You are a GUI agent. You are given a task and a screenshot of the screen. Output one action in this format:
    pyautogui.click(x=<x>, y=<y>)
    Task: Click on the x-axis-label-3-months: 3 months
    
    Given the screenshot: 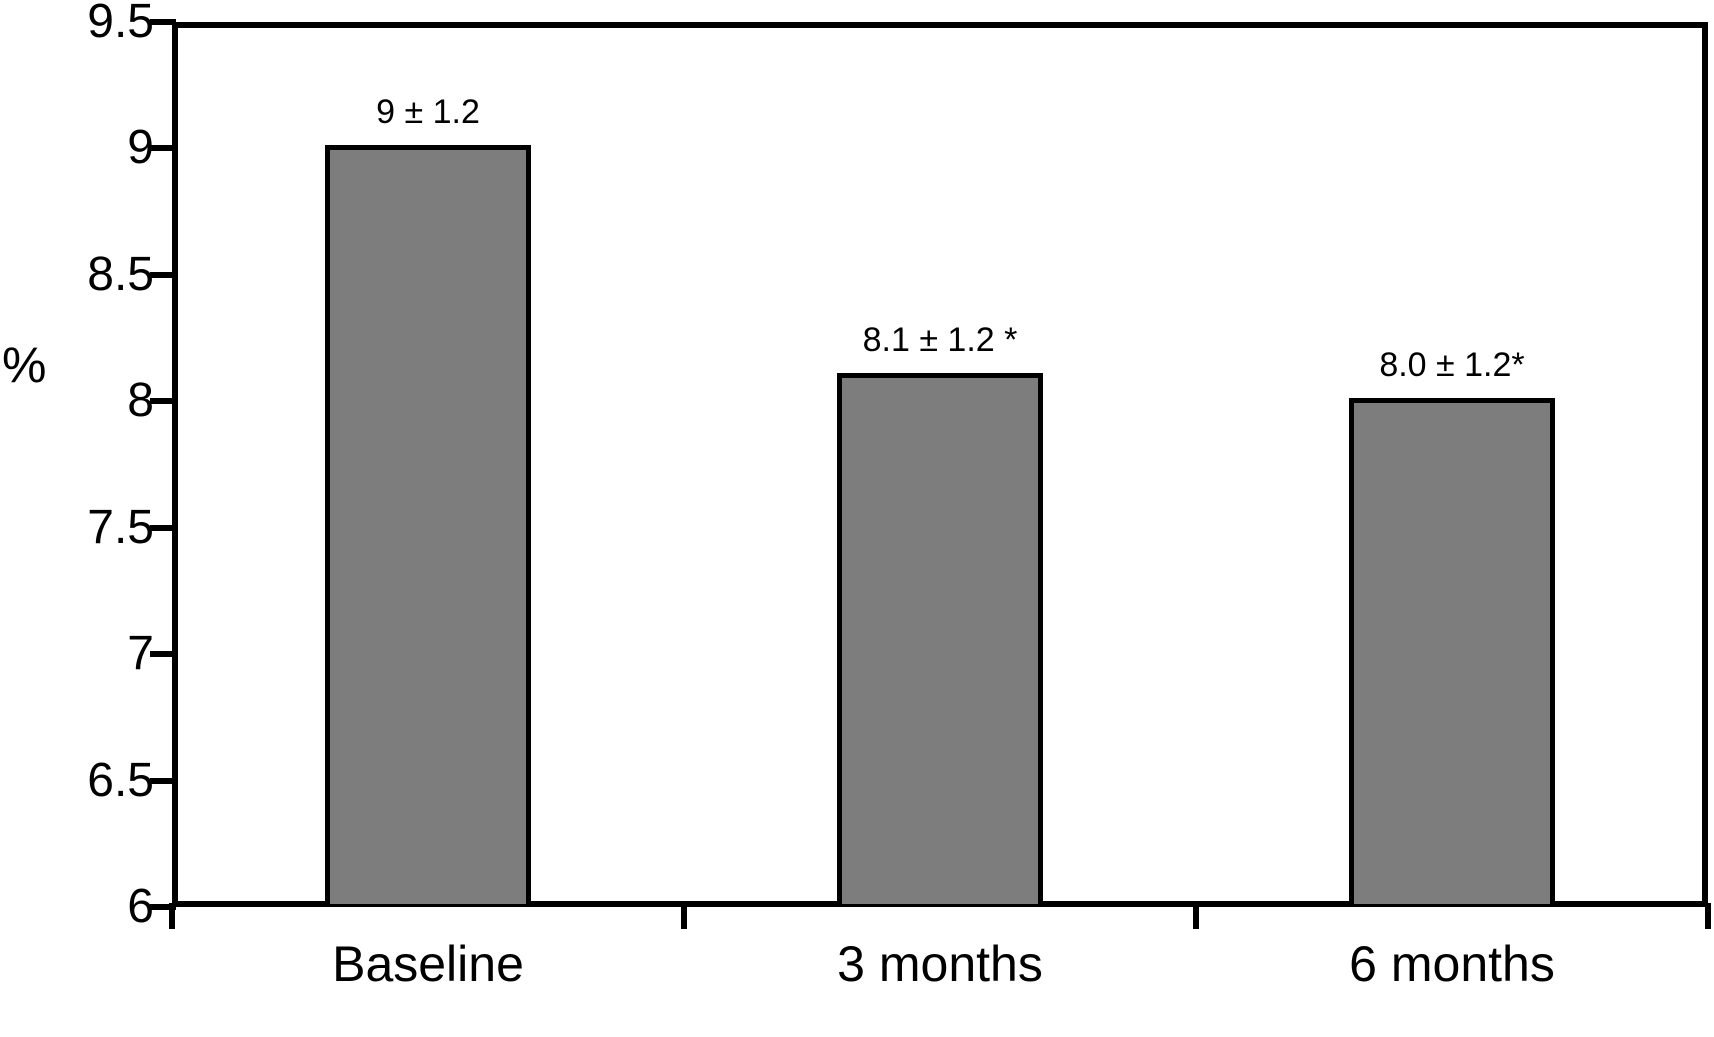 What is the action you would take?
    pyautogui.click(x=940, y=964)
    